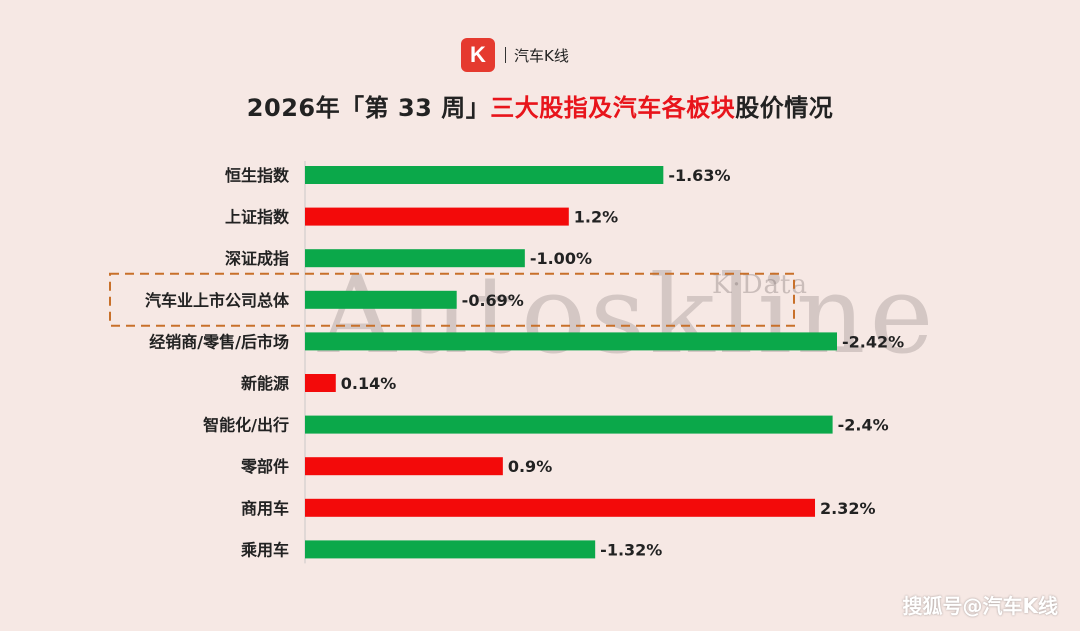  What do you see at coordinates (478, 55) in the screenshot?
I see `k-logo-icon: K` at bounding box center [478, 55].